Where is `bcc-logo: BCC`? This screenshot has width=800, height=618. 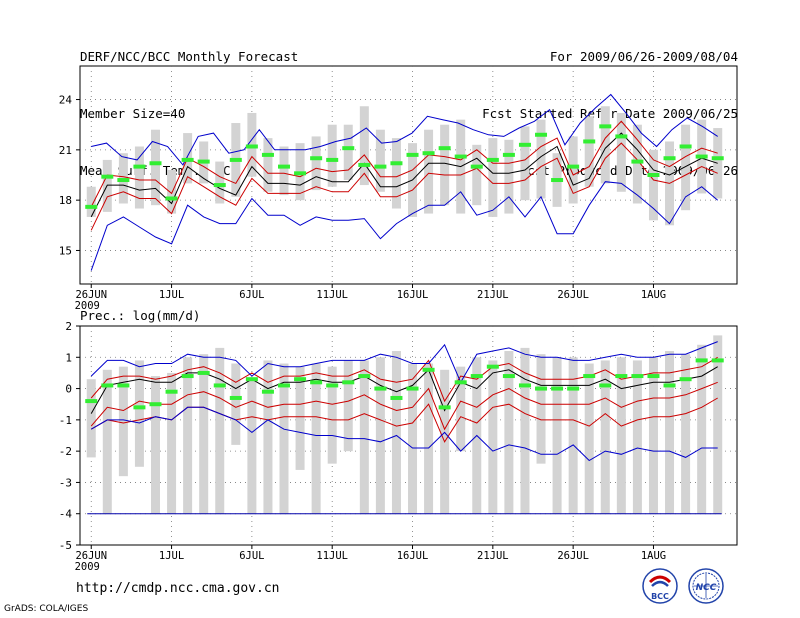 bcc-logo: BCC is located at coordinates (660, 586).